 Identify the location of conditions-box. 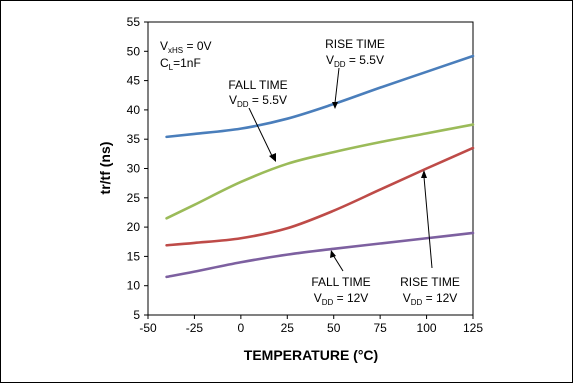
(201, 54).